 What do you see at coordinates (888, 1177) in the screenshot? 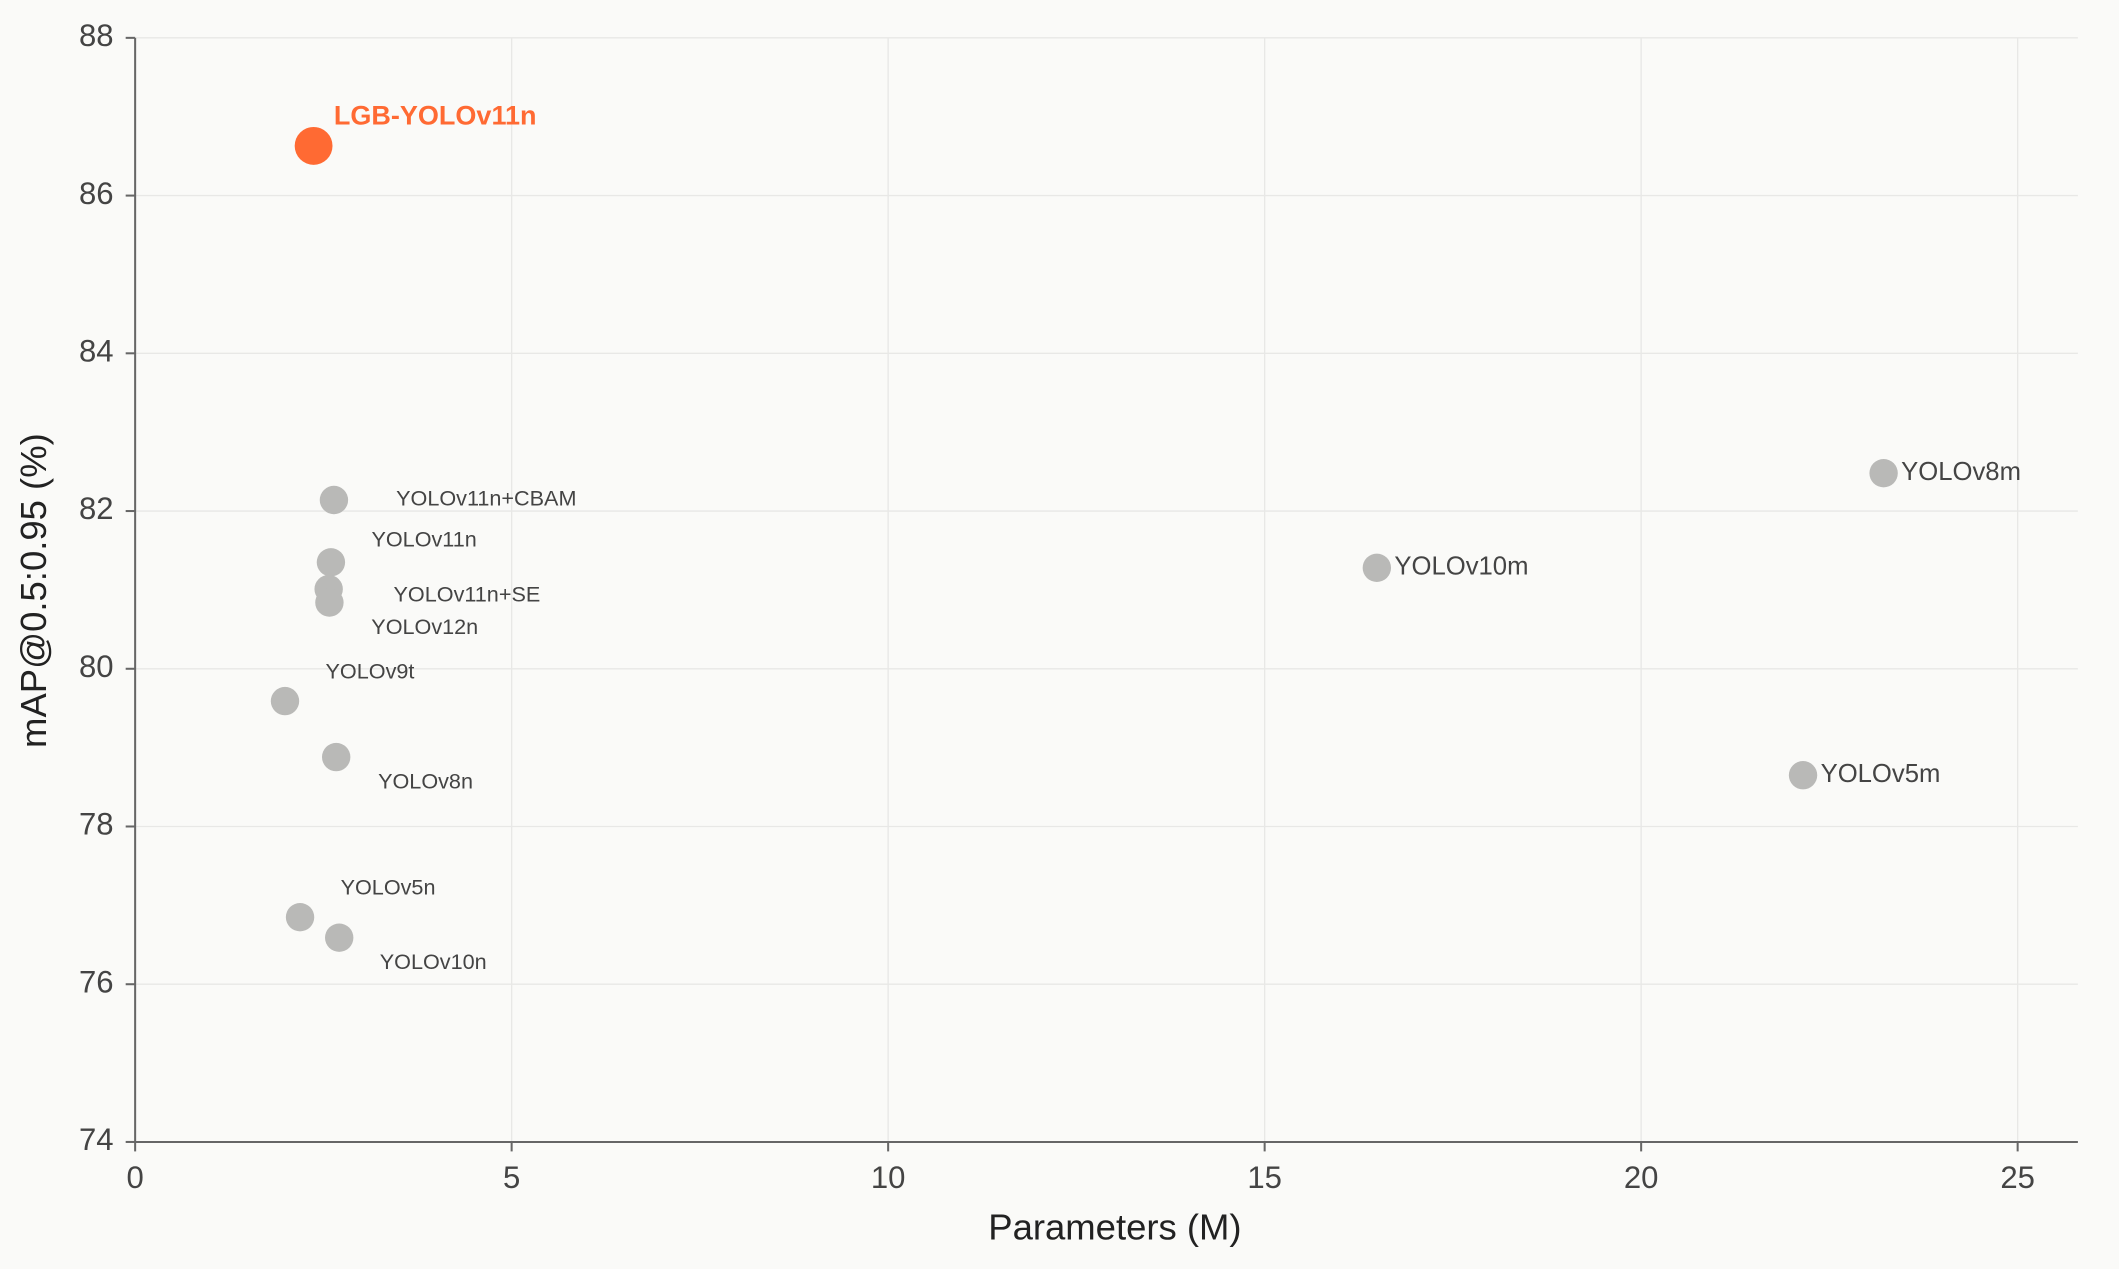
I see `x-tick-label: 10` at bounding box center [888, 1177].